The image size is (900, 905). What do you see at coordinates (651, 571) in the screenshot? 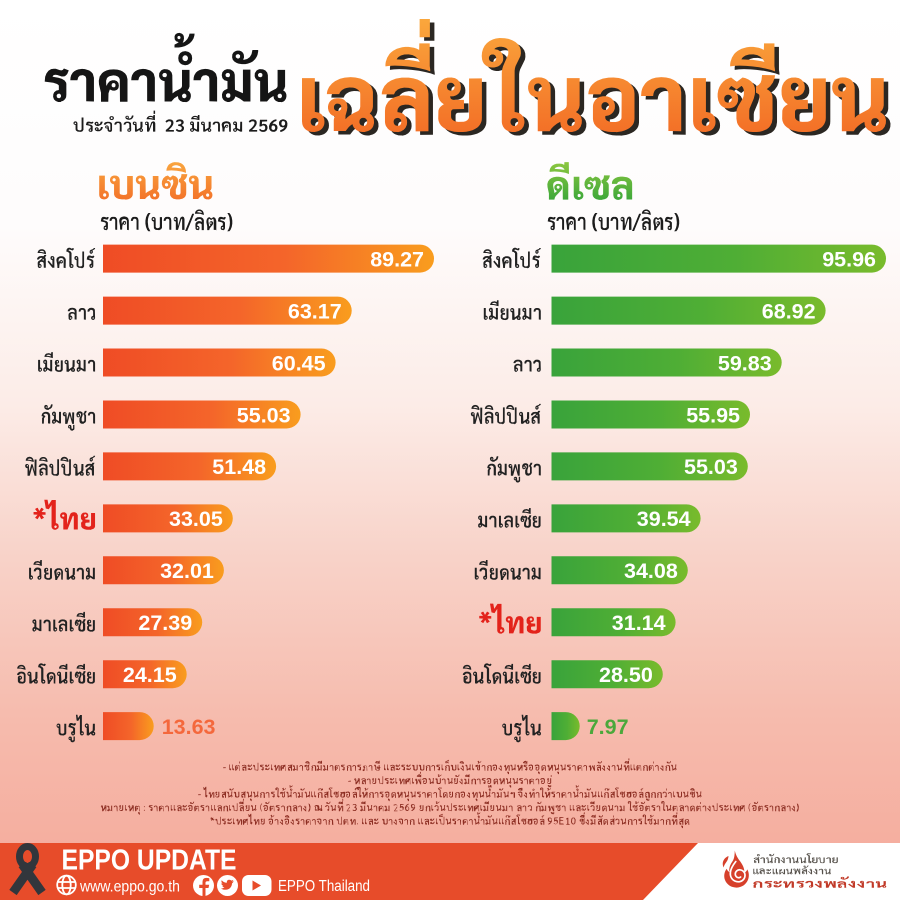
I see `svg-text: 34.08` at bounding box center [651, 571].